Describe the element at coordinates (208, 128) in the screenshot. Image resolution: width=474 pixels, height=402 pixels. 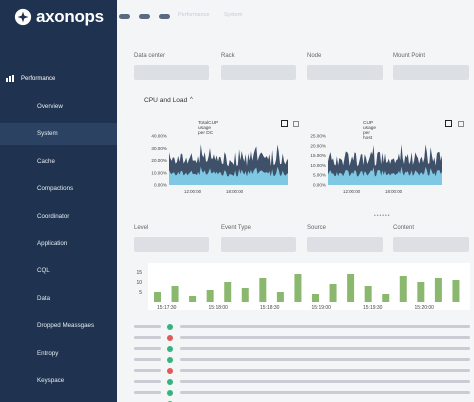
I see `chart-title: TotalCUP usage per DC` at that location.